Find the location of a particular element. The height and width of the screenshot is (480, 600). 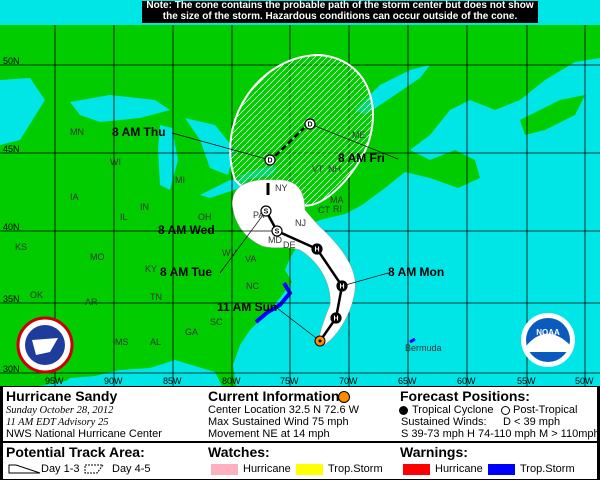

longitude-label: 65W is located at coordinates (407, 381).